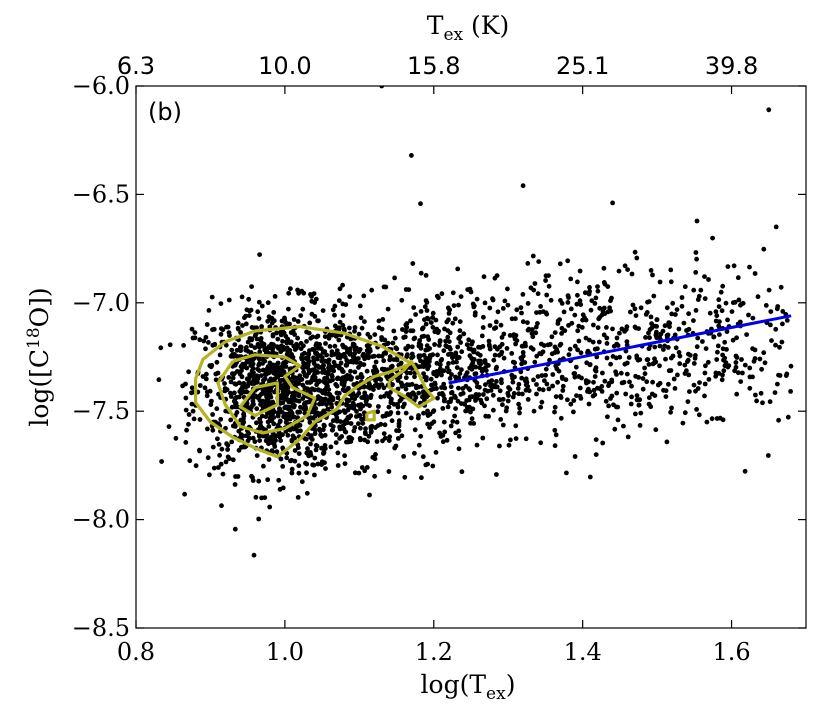 The height and width of the screenshot is (712, 830). I want to click on y-axis-label: log([C18O]), so click(39, 356).